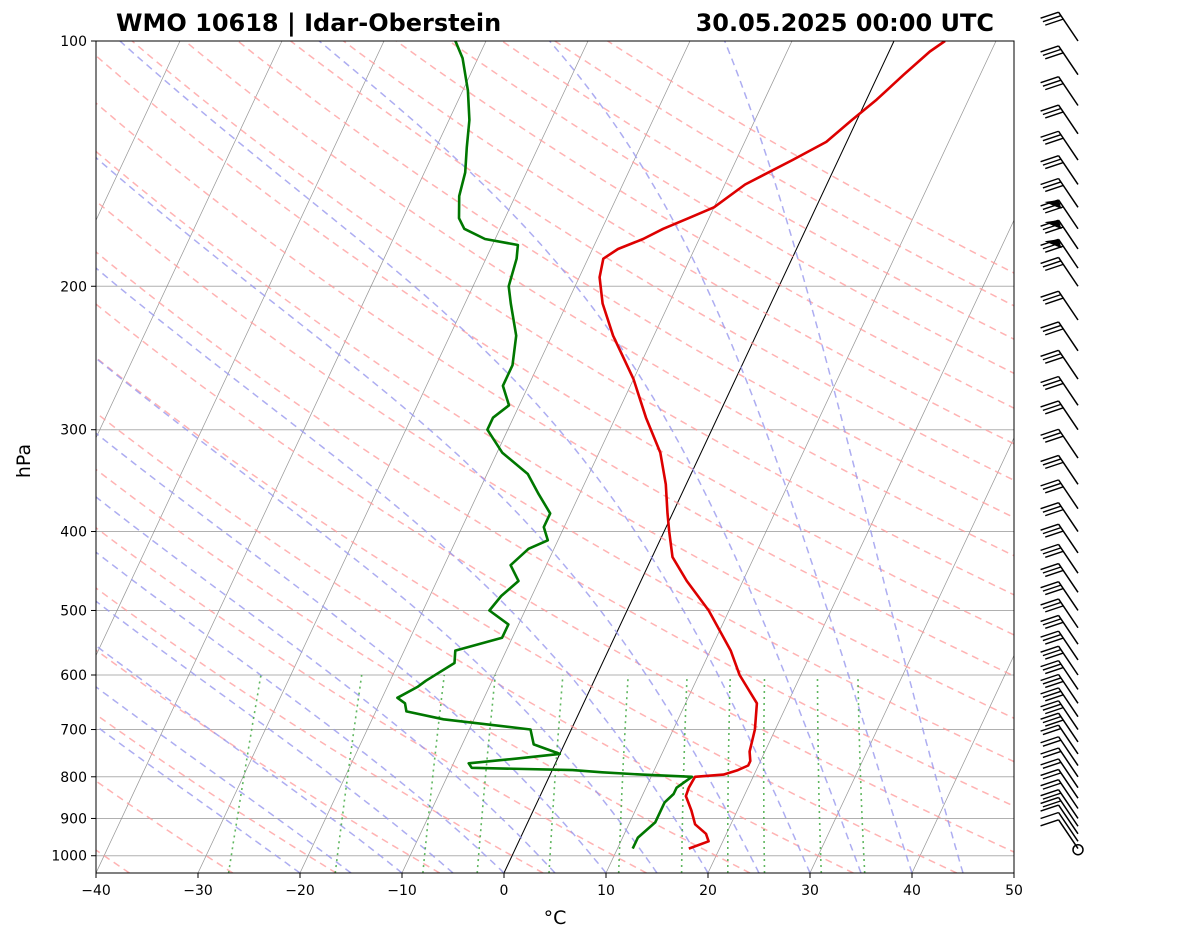 The height and width of the screenshot is (941, 1181). I want to click on y-tick-label: 400, so click(73, 533).